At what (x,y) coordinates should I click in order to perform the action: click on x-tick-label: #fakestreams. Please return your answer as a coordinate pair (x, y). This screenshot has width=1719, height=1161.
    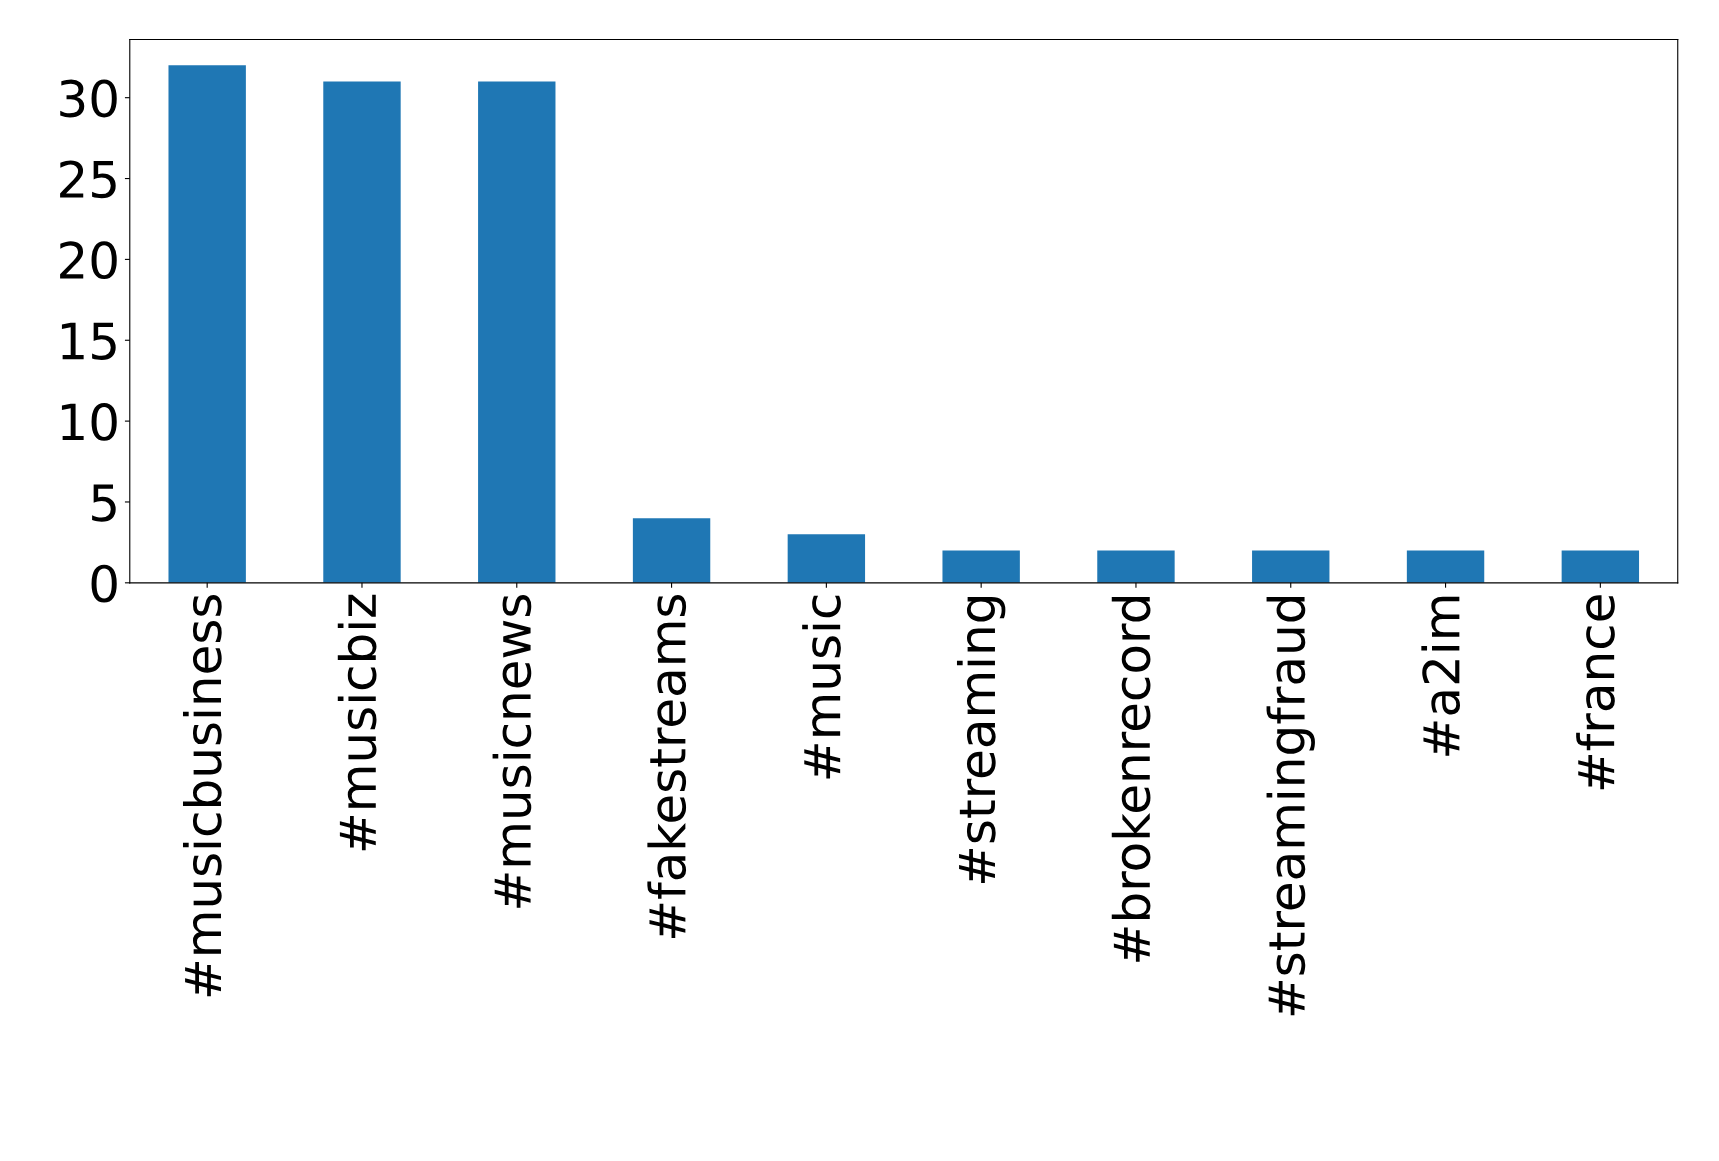
    Looking at the image, I should click on (667, 766).